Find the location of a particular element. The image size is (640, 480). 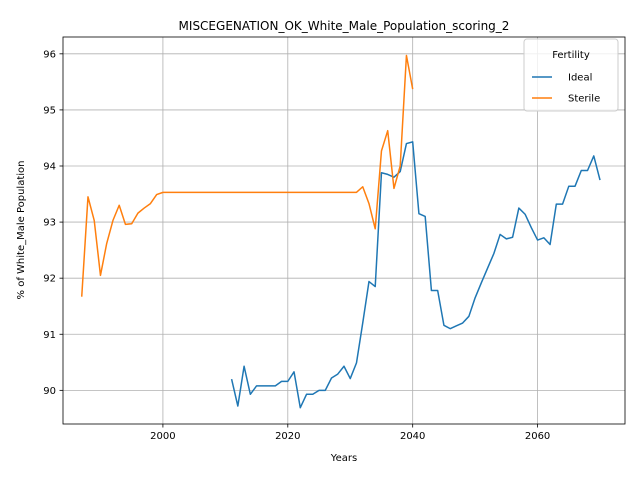

y-tick-label: 93 is located at coordinates (49, 223).